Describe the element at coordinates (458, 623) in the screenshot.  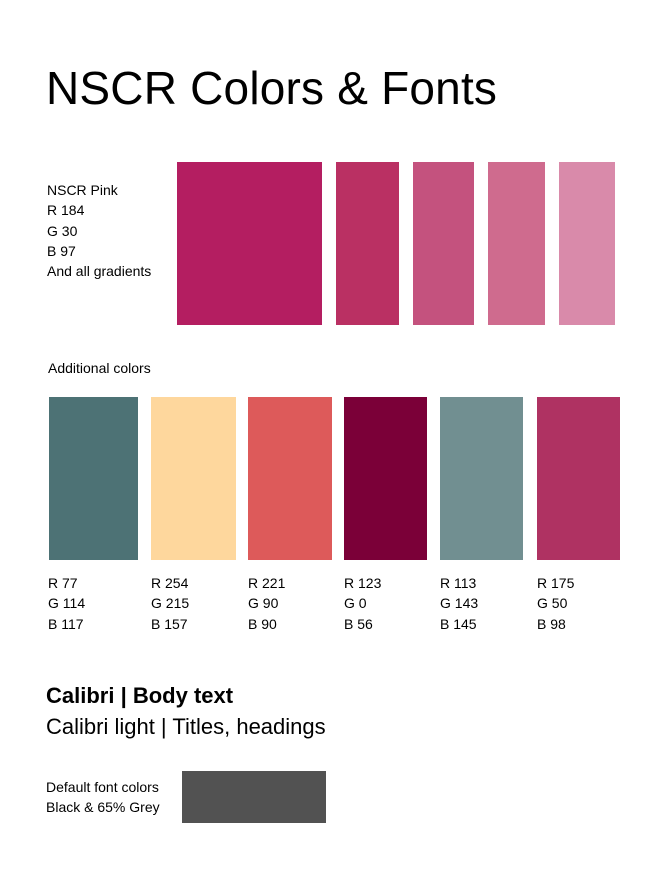
I see `rgb-b: B 145` at that location.